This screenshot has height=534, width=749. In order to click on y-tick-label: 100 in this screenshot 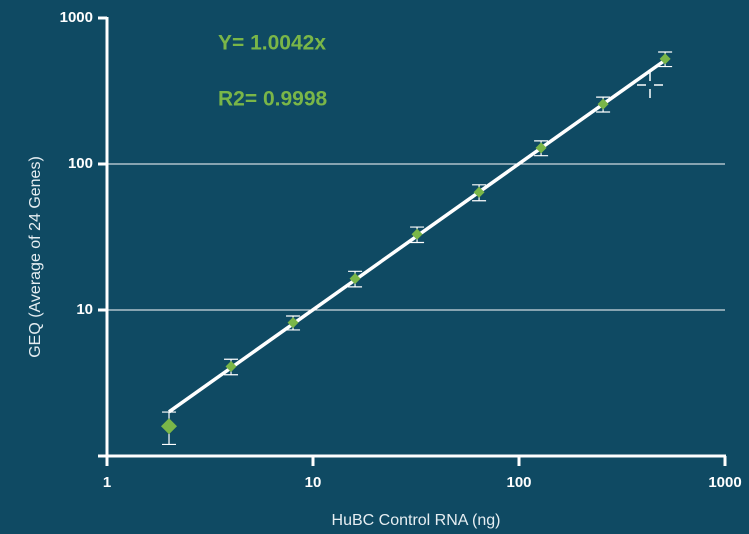, I will do `click(80, 163)`.